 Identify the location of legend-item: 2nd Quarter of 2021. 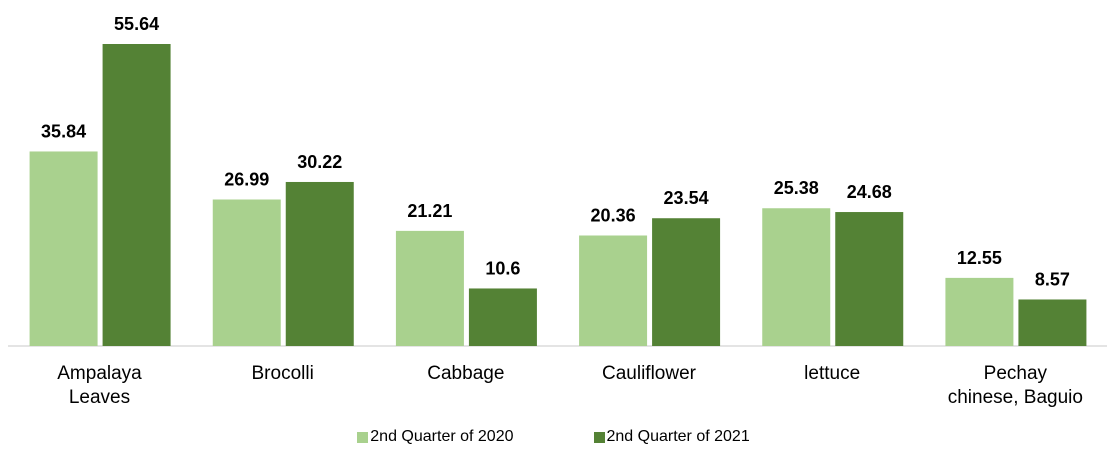
(671, 437).